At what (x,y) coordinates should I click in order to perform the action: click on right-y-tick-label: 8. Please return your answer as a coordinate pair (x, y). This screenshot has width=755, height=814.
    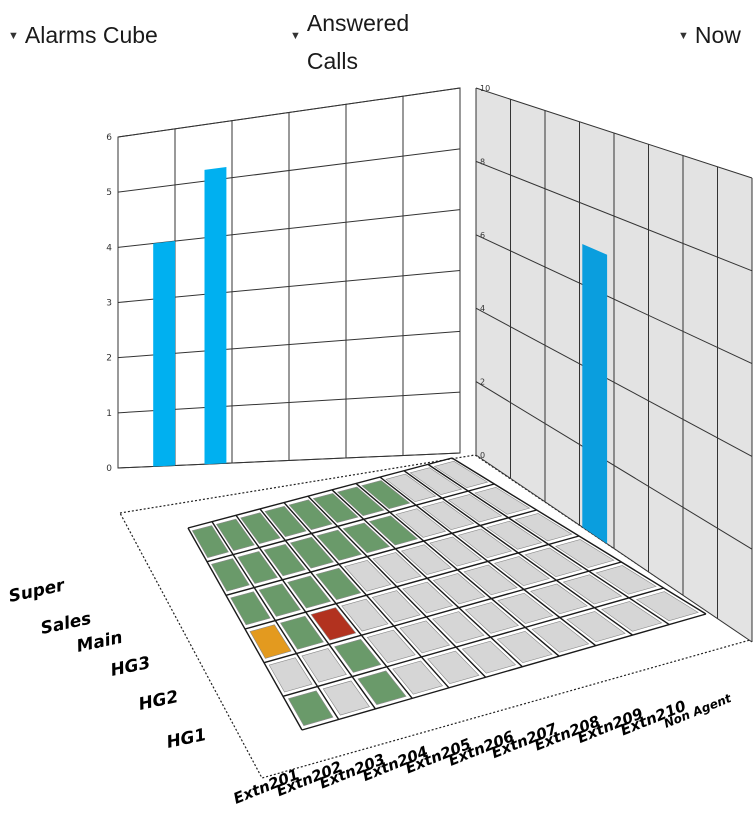
    Looking at the image, I should click on (482, 161).